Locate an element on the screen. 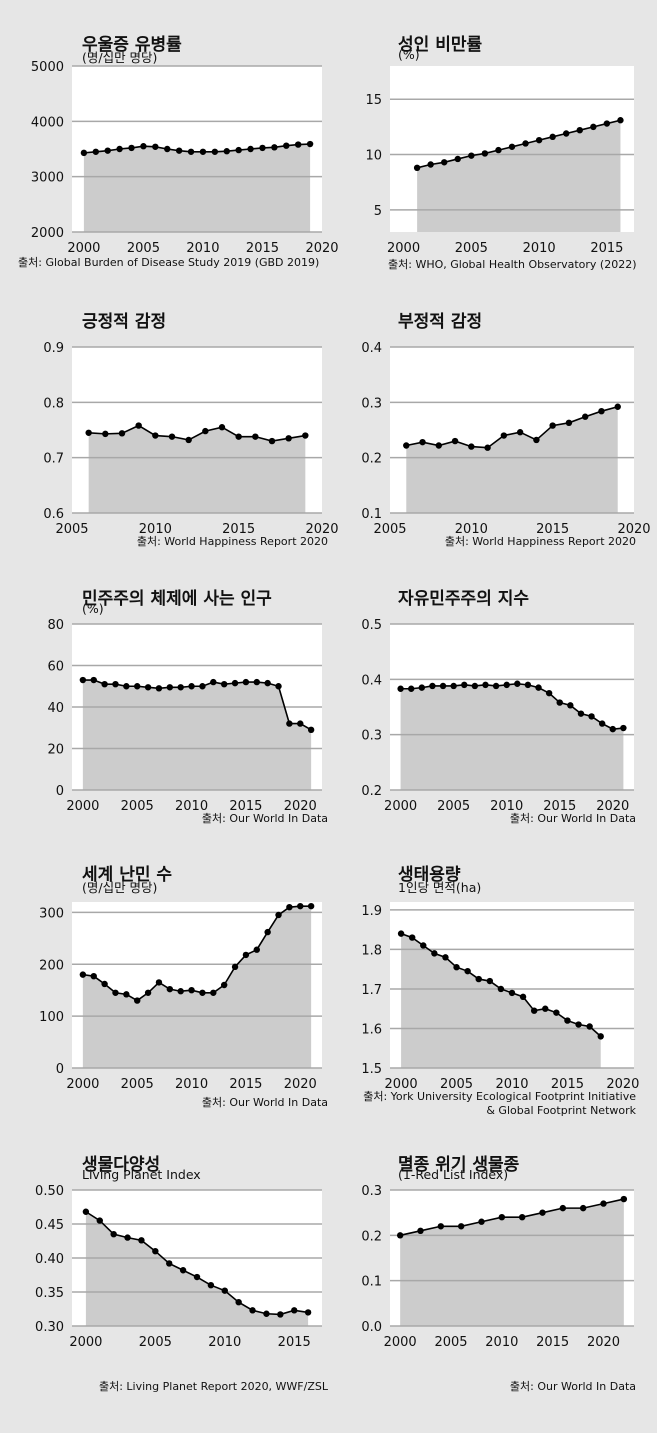 This screenshot has height=1433, width=657. chart-subtitle: (%) is located at coordinates (93, 608).